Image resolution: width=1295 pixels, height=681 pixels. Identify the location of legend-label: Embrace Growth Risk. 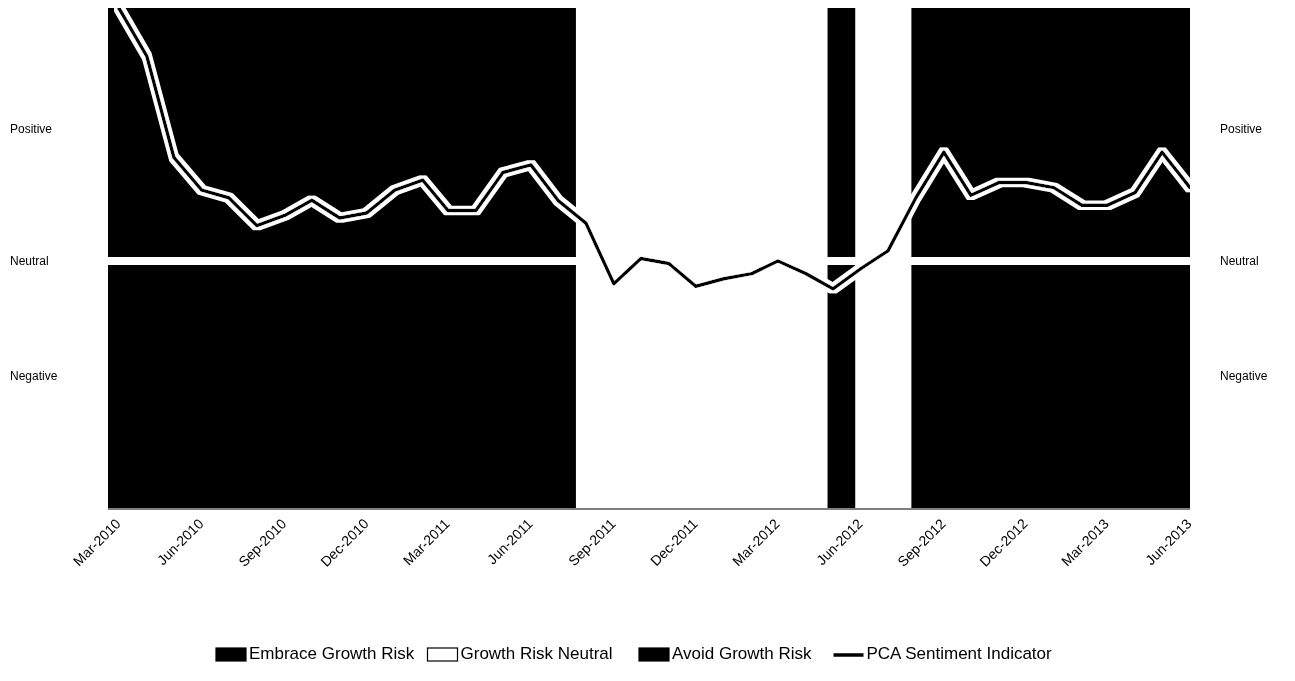
(332, 654).